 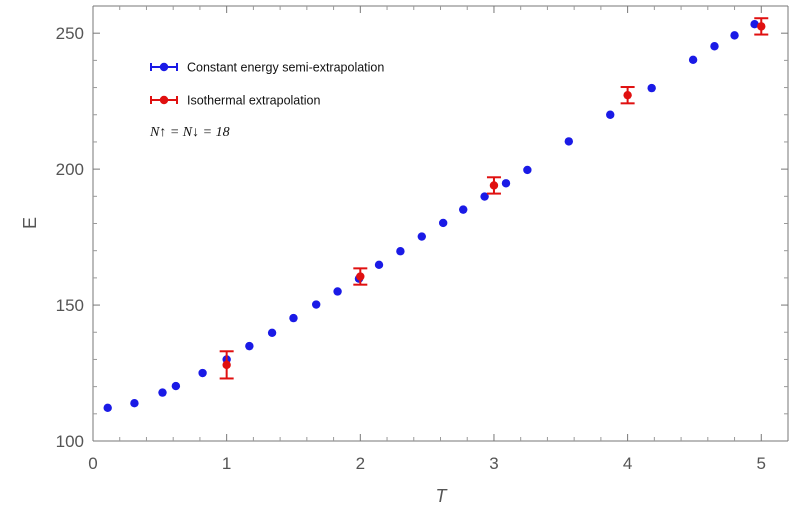 What do you see at coordinates (761, 463) in the screenshot?
I see `x-tick-label: 5` at bounding box center [761, 463].